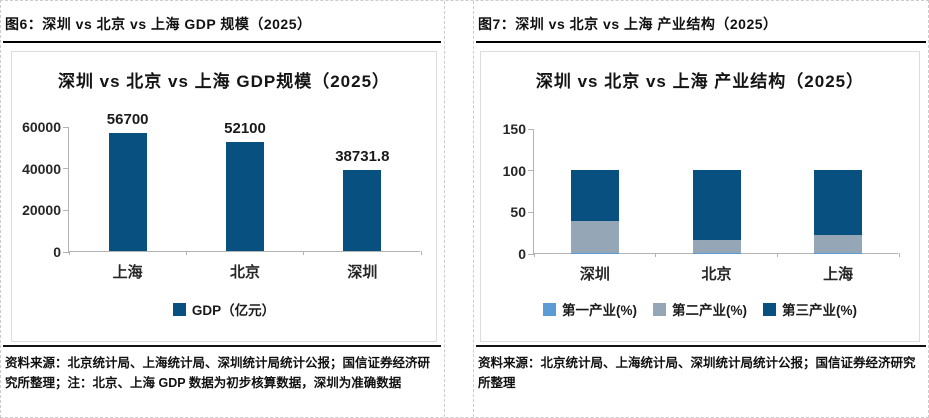  I want to click on chart-legend: GDP（亿元）, so click(224, 309).